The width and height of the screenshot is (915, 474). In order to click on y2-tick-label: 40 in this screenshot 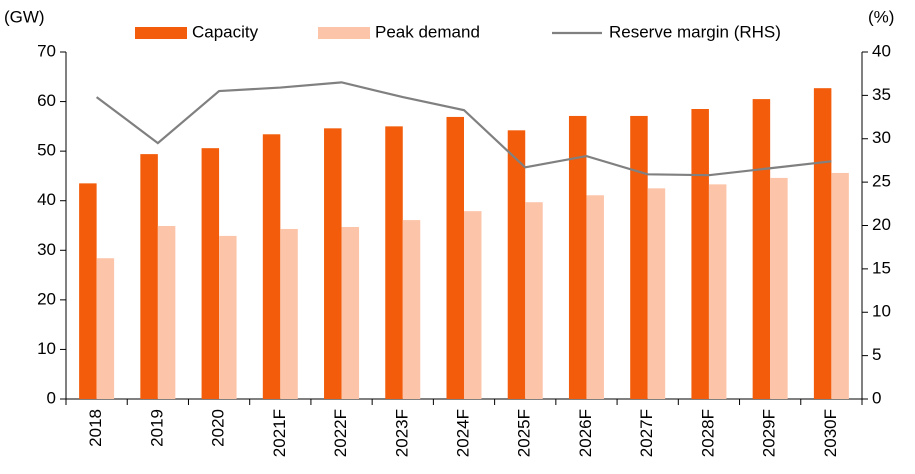, I will do `click(881, 50)`.